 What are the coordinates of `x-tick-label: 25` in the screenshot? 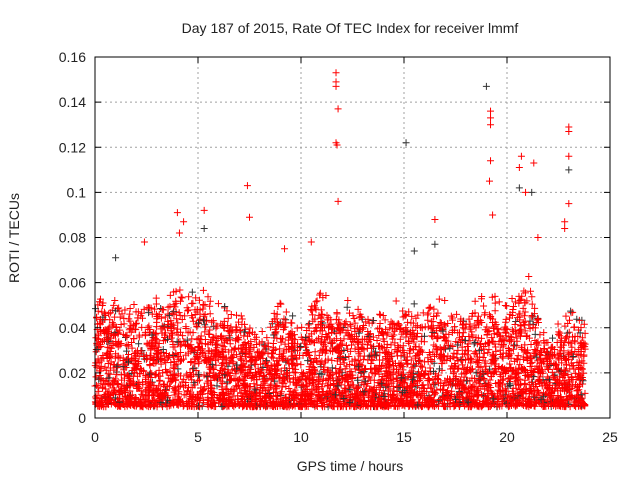 It's located at (610, 437).